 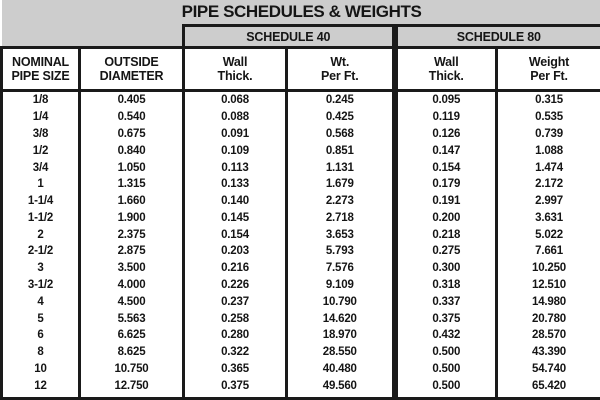 What do you see at coordinates (446, 133) in the screenshot?
I see `cell-value: 0.126` at bounding box center [446, 133].